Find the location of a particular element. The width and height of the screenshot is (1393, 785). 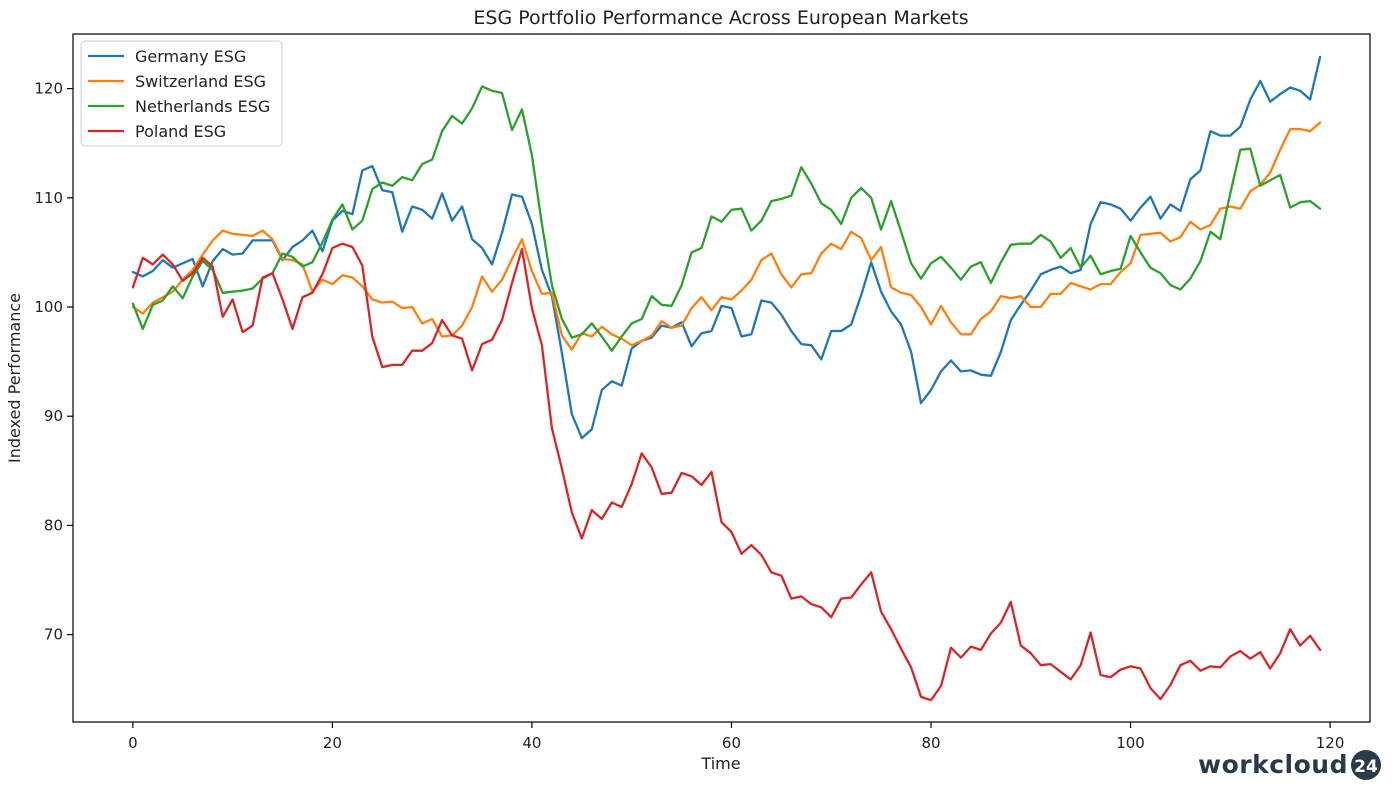

y-tick-label: 90 is located at coordinates (53, 416).